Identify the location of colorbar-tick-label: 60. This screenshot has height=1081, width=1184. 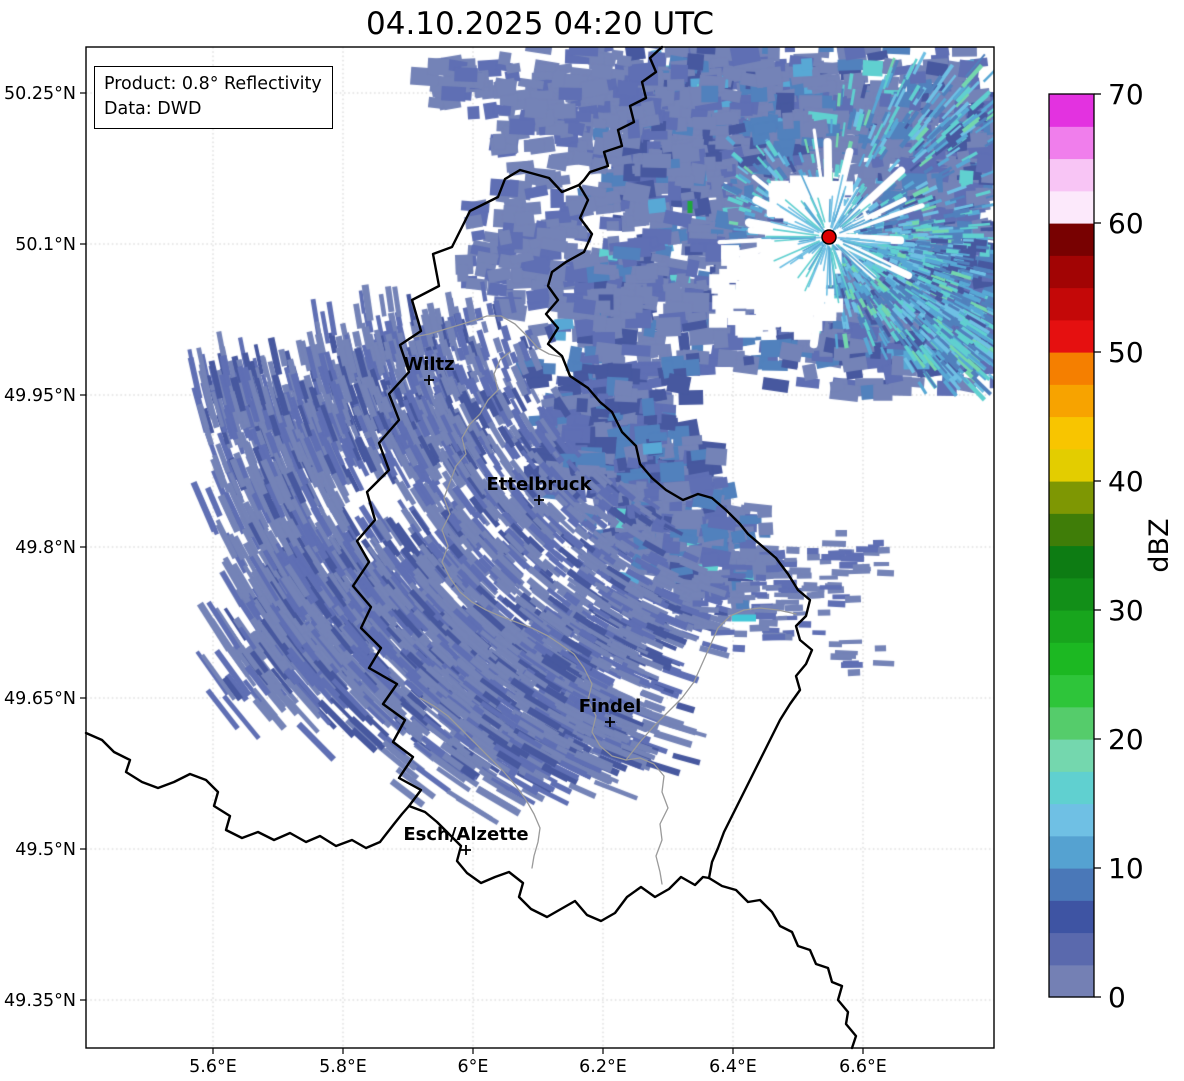
(1126, 223).